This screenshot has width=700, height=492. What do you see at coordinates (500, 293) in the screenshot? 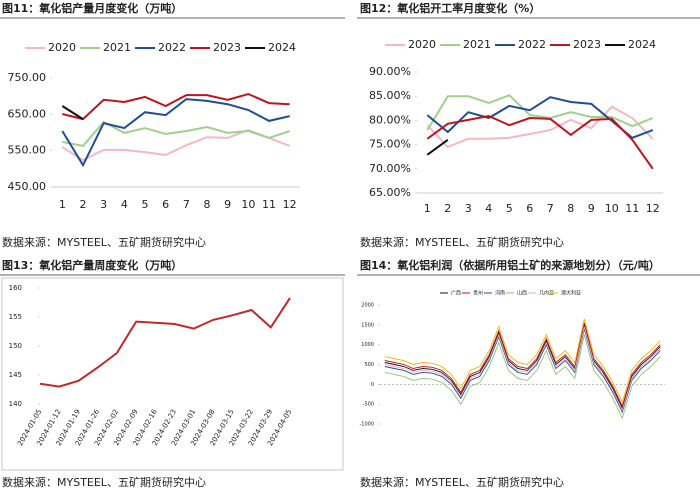
I see `legend-label: 河南` at bounding box center [500, 293].